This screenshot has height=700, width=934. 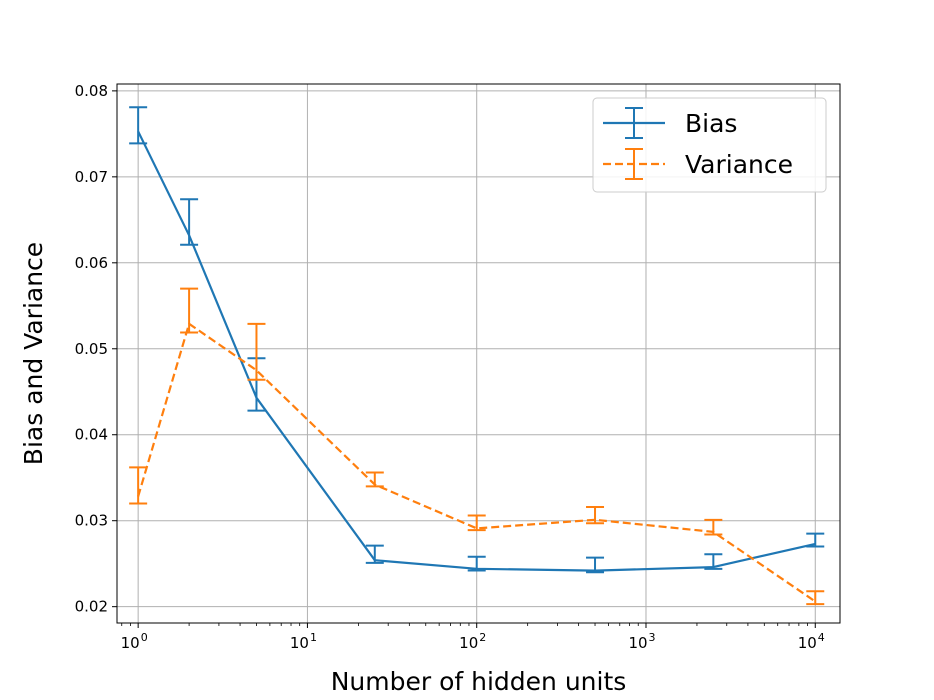 I want to click on legend: Bias Variance, so click(x=709, y=145).